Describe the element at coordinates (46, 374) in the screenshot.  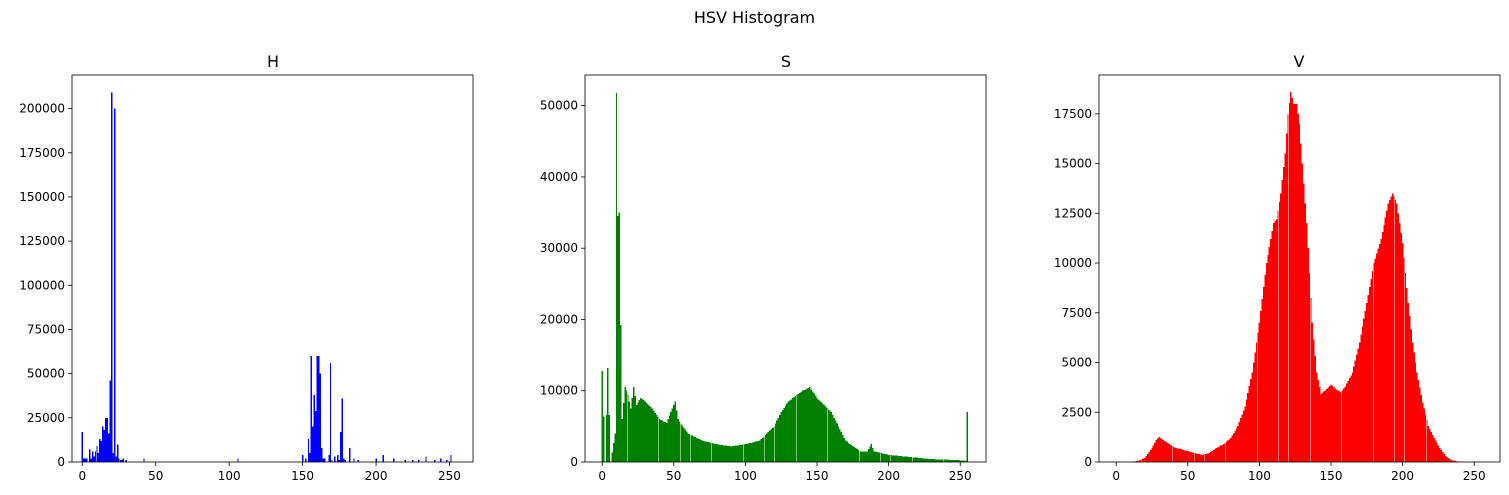
I see `panel-h-y-tick-label: 50000` at that location.